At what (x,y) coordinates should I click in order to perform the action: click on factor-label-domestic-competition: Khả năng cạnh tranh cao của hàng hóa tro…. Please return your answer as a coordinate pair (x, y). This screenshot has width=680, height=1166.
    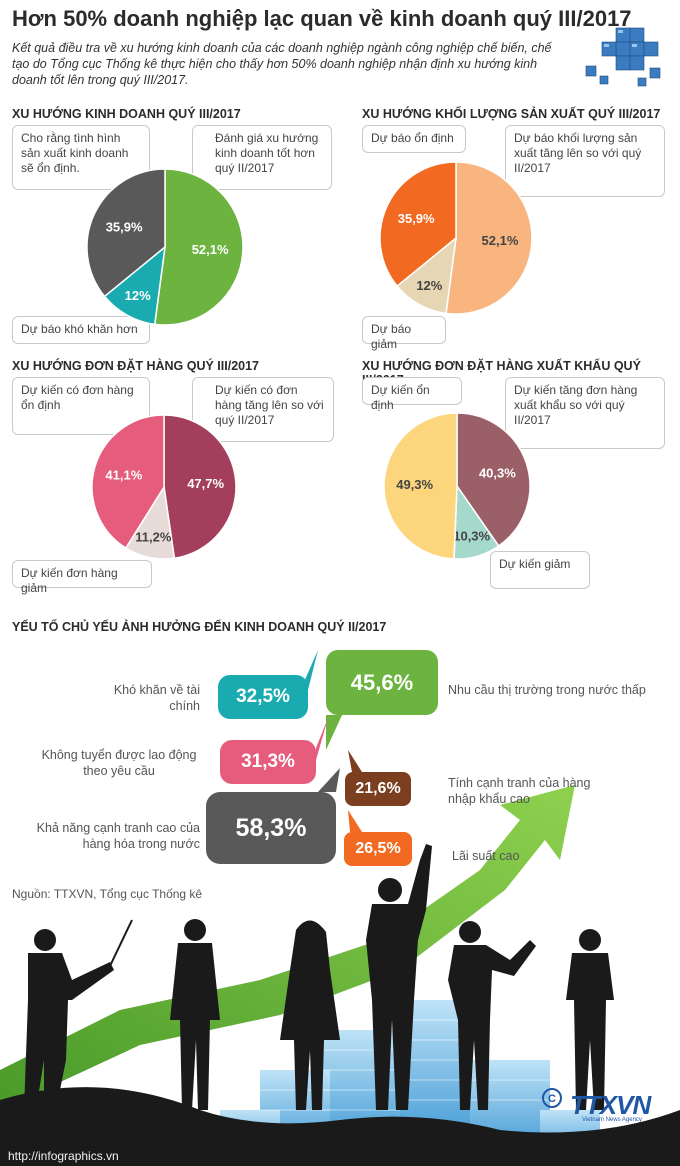
    Looking at the image, I should click on (118, 836).